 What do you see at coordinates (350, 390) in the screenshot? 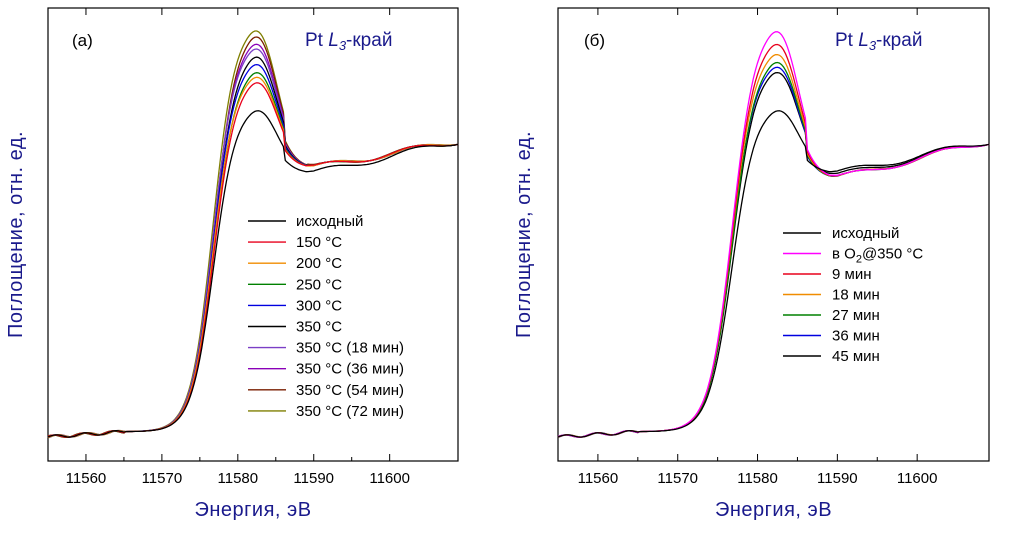
I see `legend-label: 350 °C (54 мин)` at bounding box center [350, 390].